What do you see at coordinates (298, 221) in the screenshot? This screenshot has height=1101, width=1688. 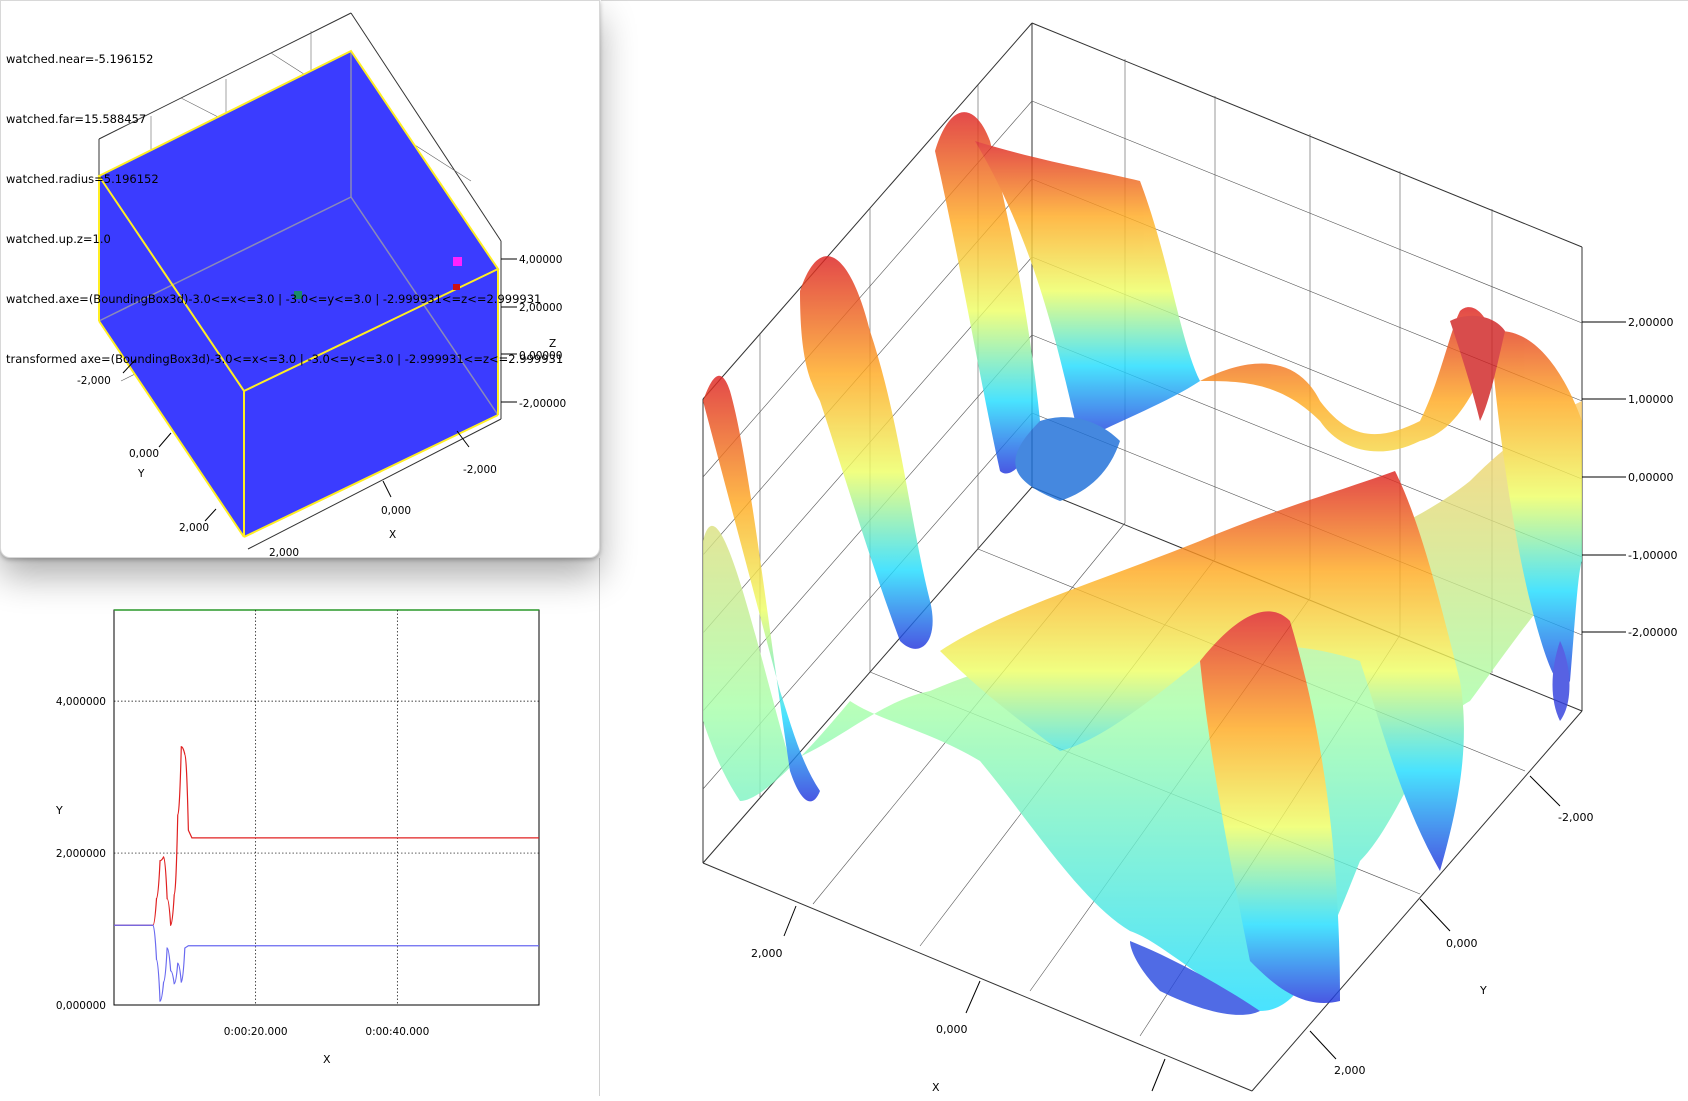 I see `cube-face-top` at bounding box center [298, 221].